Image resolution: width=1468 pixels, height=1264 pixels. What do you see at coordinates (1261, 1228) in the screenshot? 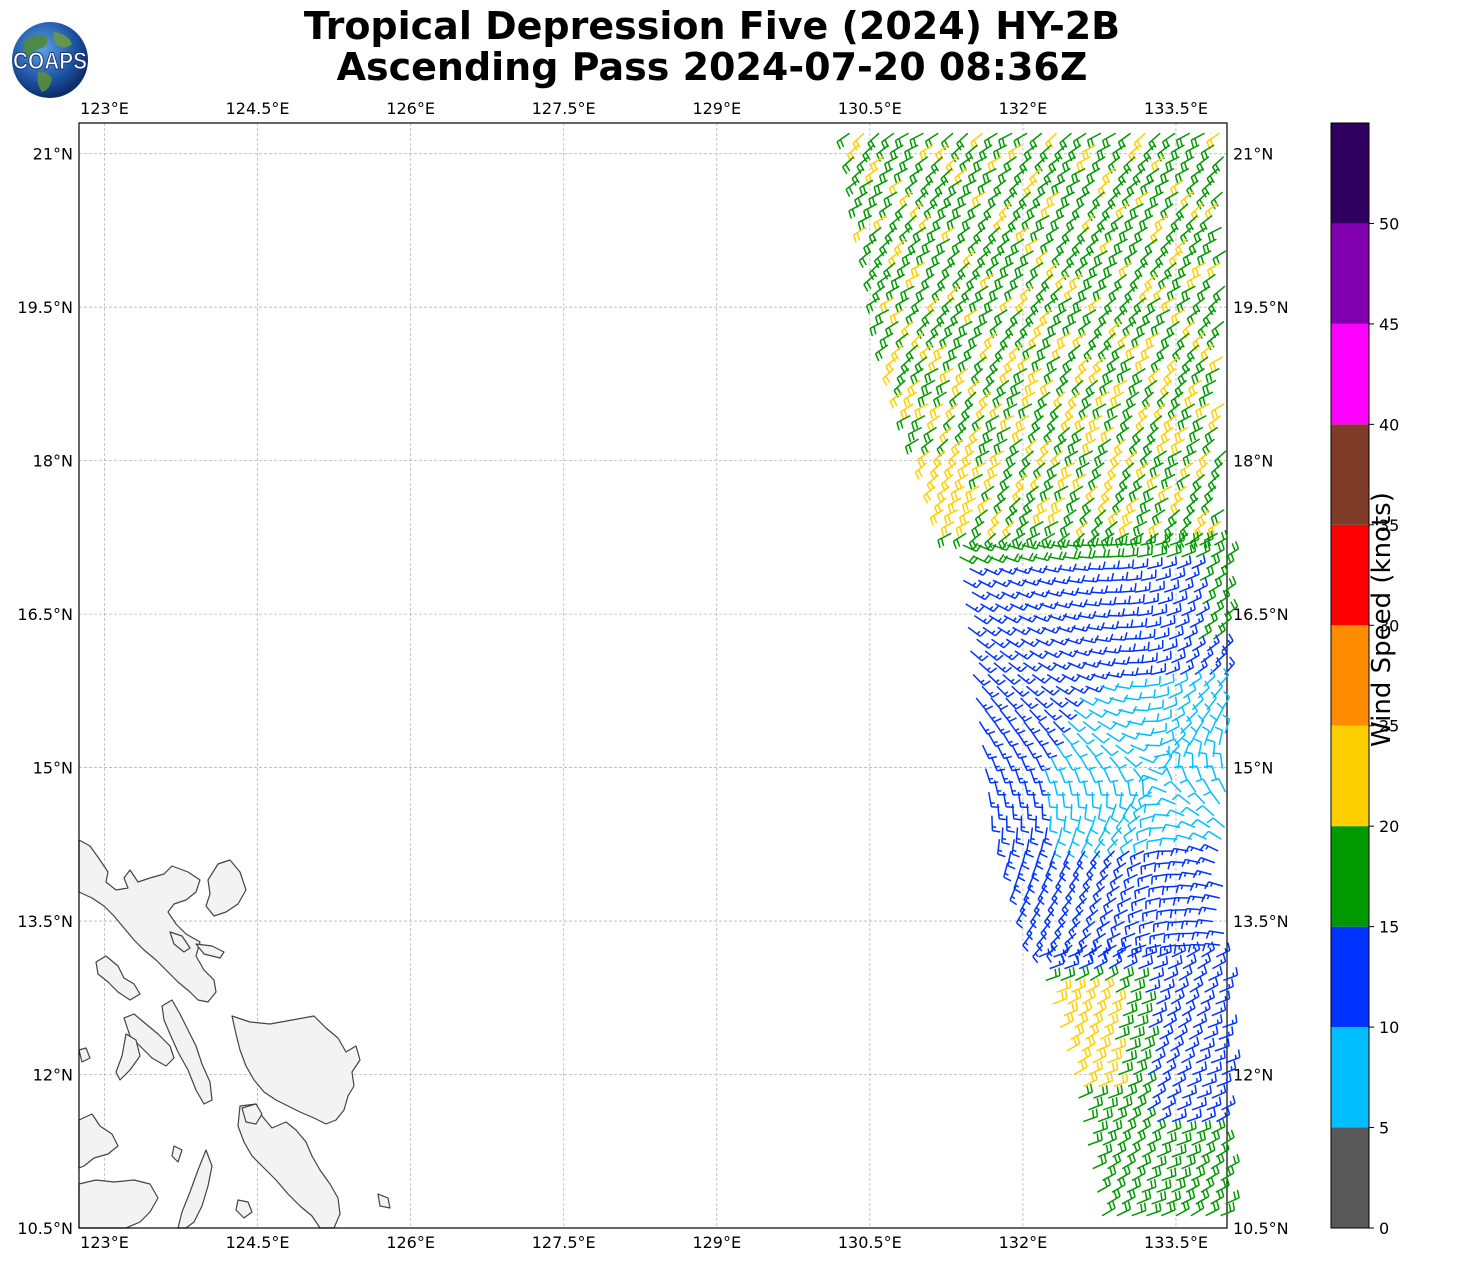
I see `lat-tick-label-right: 10.5°N` at bounding box center [1261, 1228].